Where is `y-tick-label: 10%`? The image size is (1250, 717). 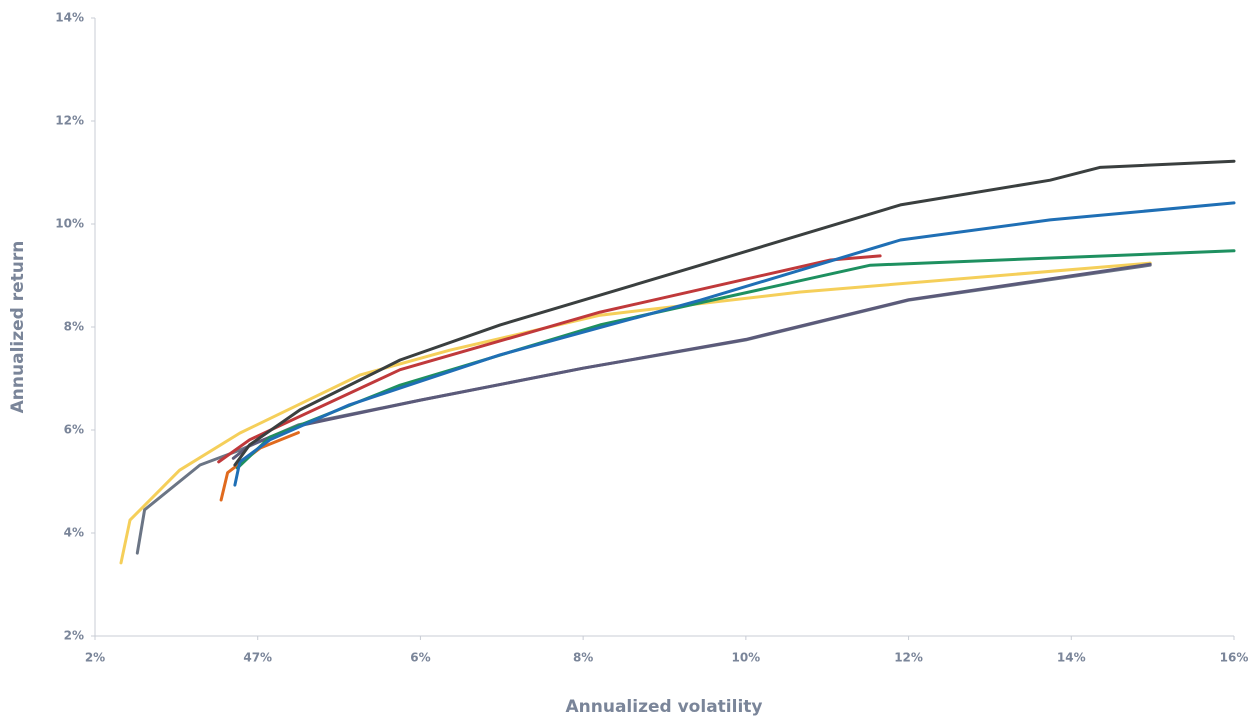 y-tick-label: 10% is located at coordinates (69, 224).